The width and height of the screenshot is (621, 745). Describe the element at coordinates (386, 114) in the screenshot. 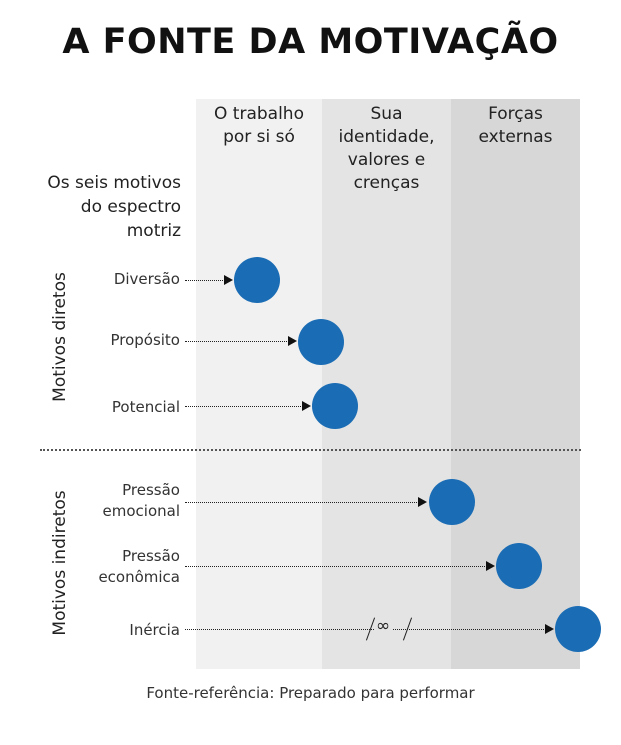

I see `column-header-line: Sua` at that location.